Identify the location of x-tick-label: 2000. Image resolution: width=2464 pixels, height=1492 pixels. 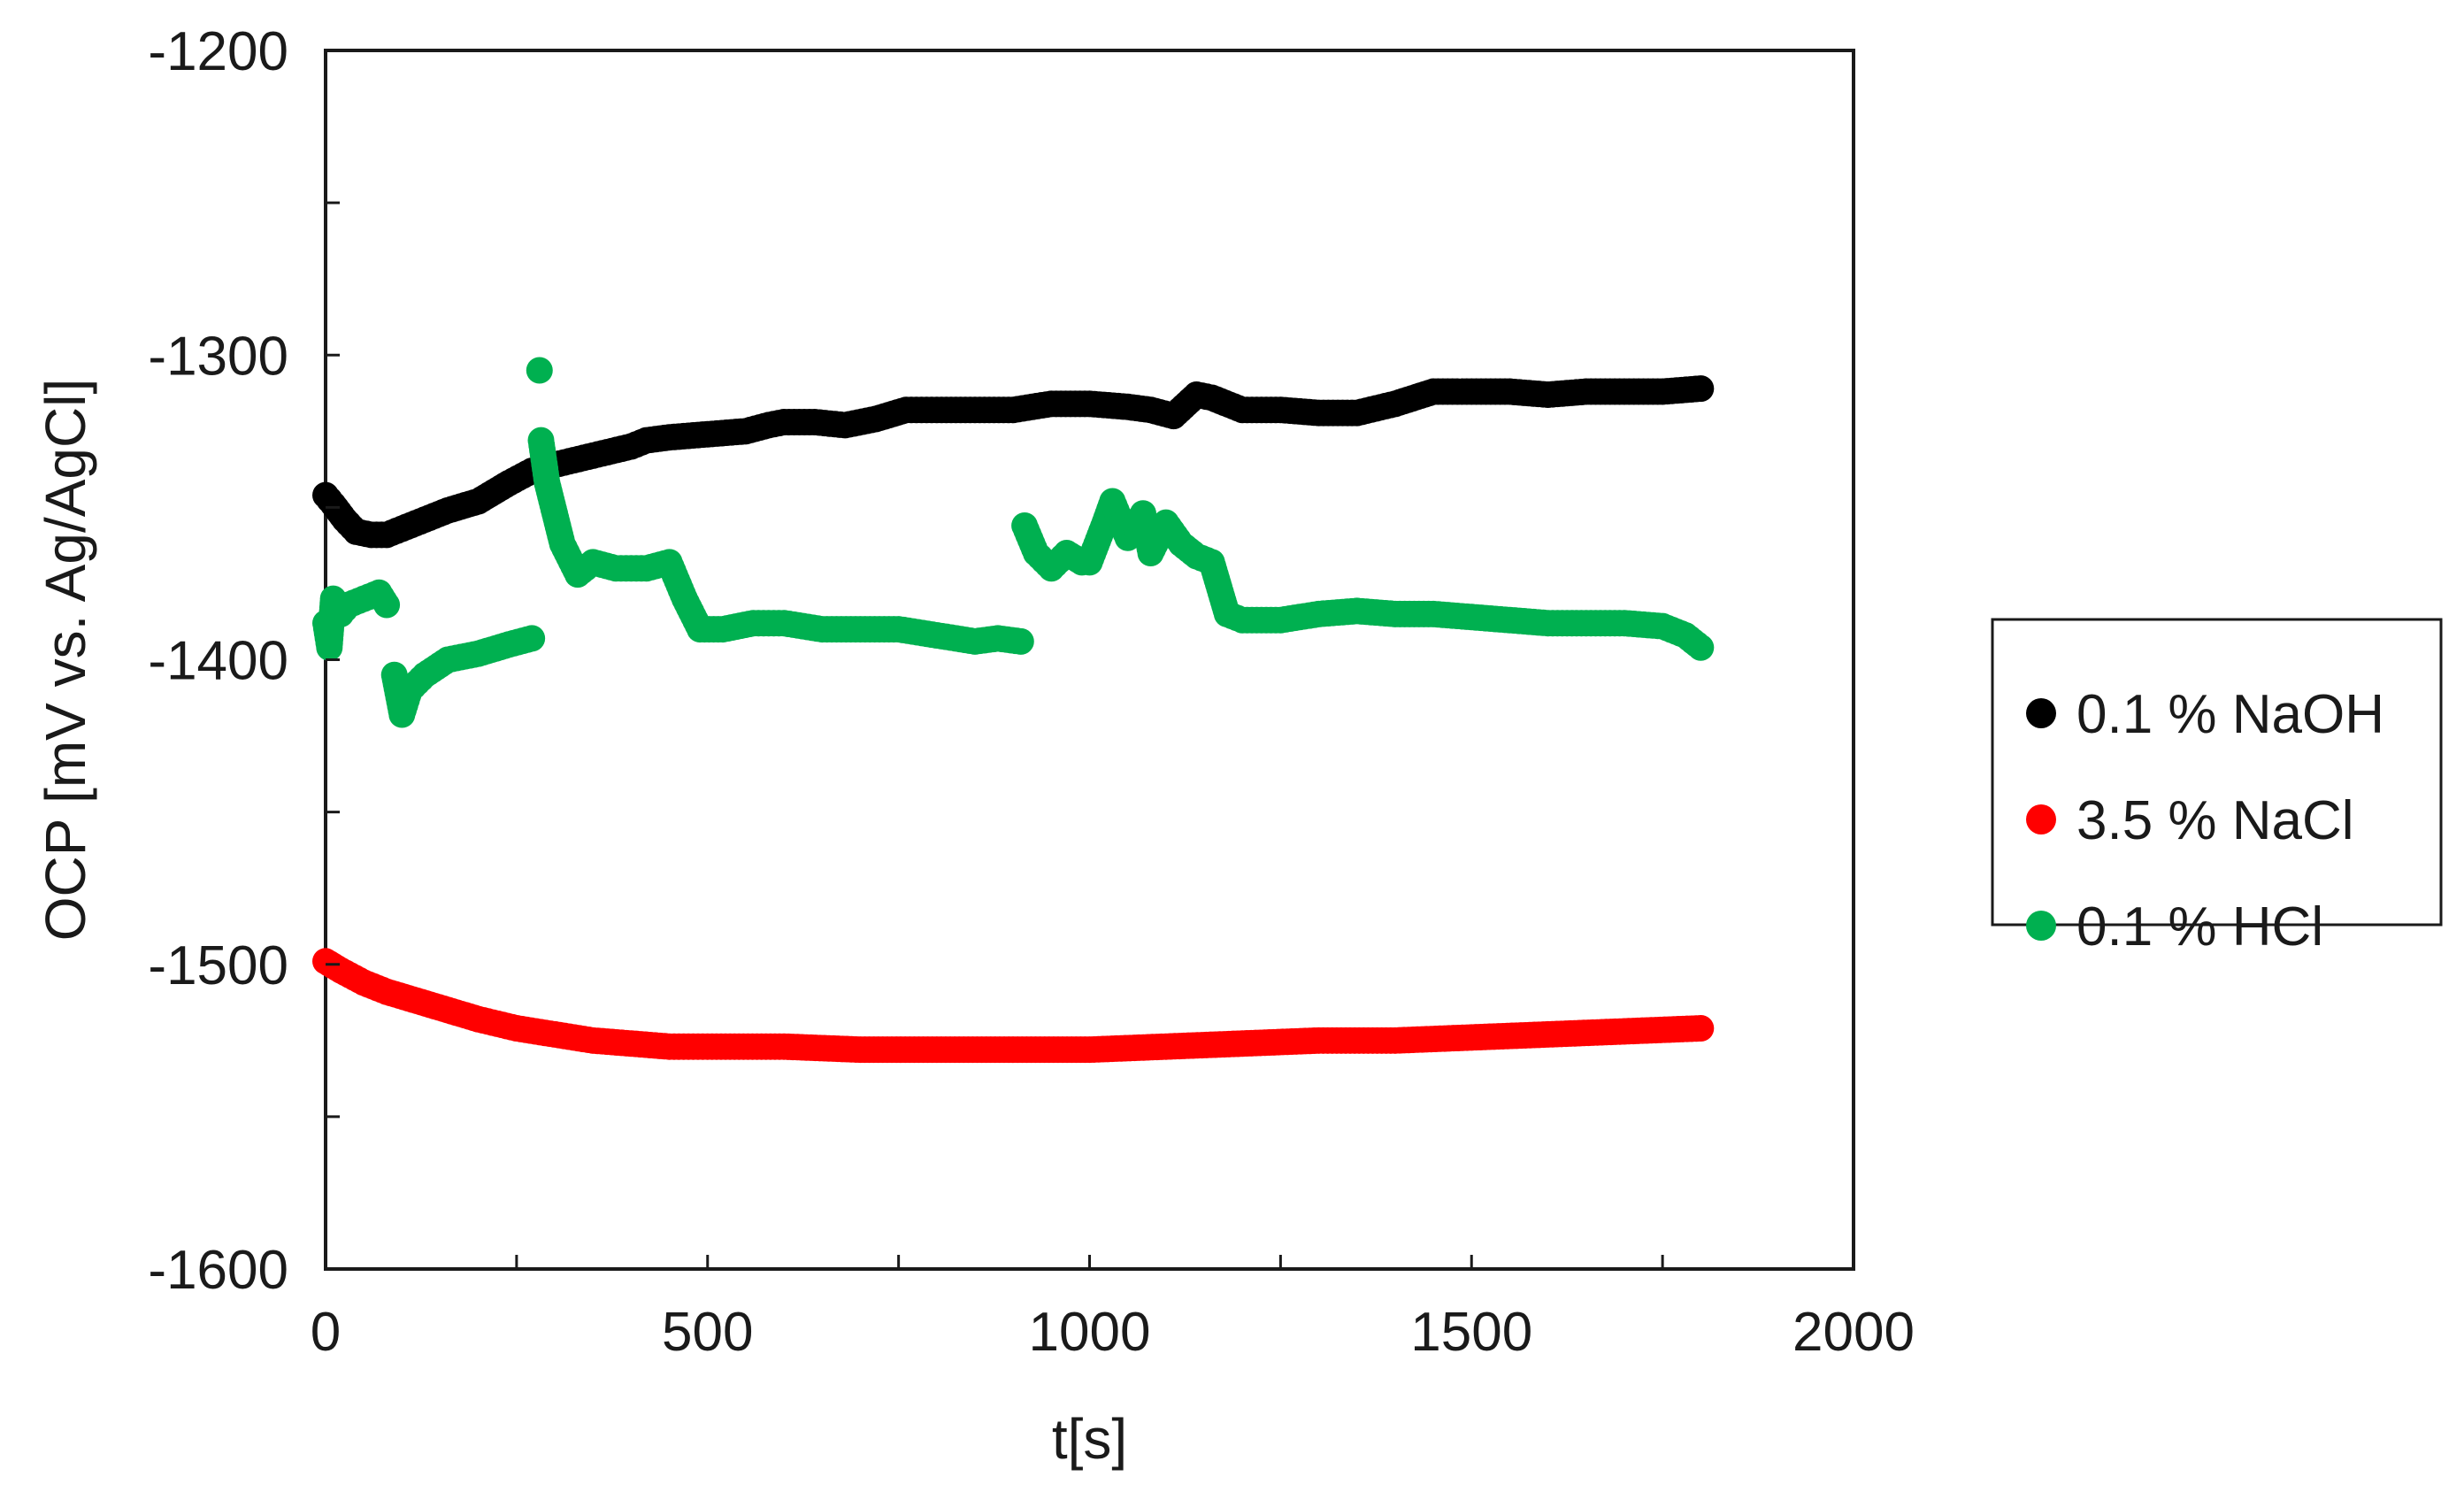
(1853, 1332).